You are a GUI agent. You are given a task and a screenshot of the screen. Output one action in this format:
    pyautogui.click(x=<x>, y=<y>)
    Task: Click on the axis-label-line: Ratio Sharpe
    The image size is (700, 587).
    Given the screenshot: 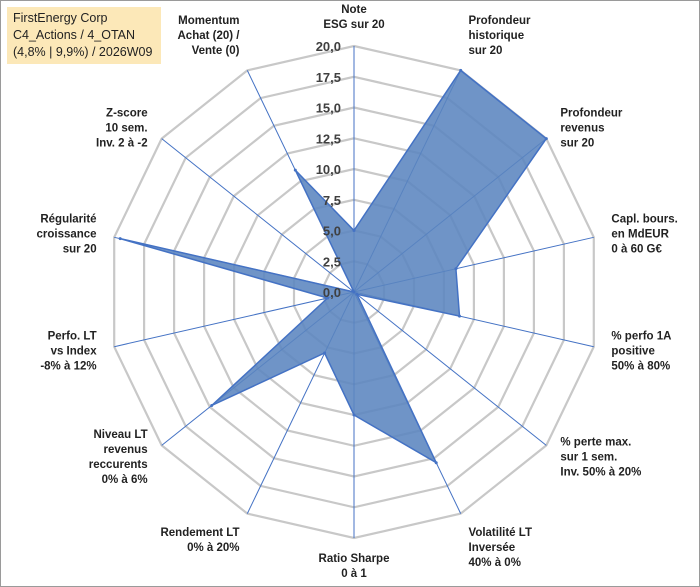 What is the action you would take?
    pyautogui.click(x=354, y=559)
    